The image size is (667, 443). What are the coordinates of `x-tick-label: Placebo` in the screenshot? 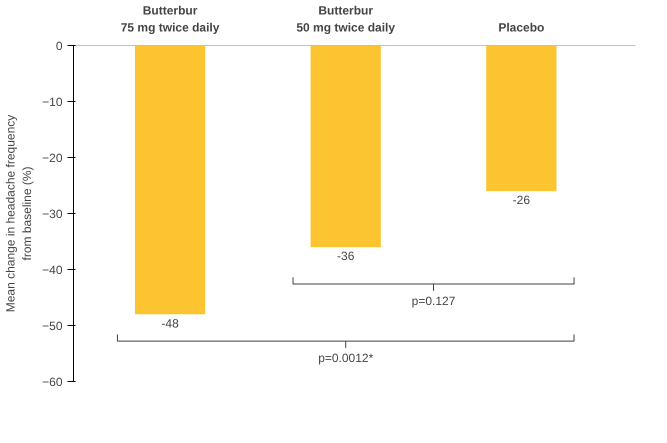 It's located at (521, 27).